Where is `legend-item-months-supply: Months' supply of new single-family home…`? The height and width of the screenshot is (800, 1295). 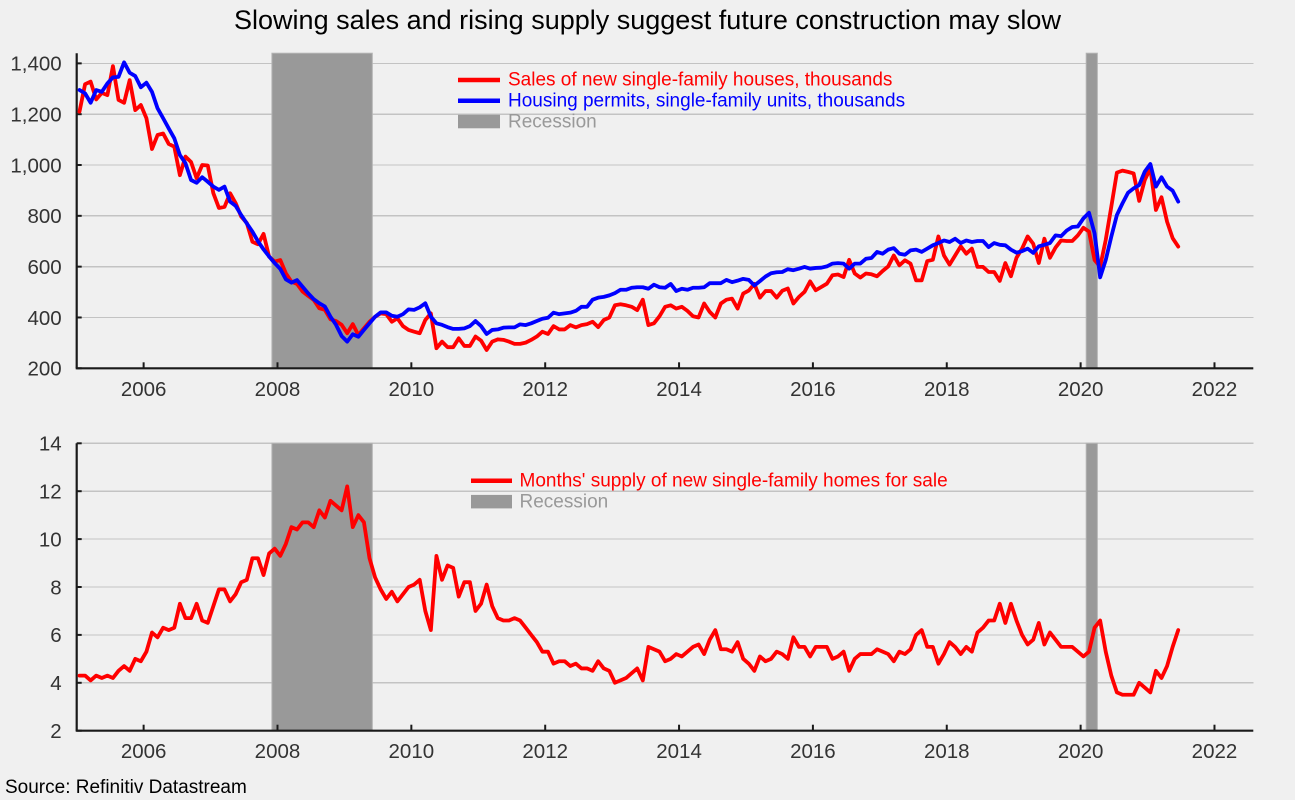 legend-item-months-supply: Months' supply of new single-family home… is located at coordinates (709, 481).